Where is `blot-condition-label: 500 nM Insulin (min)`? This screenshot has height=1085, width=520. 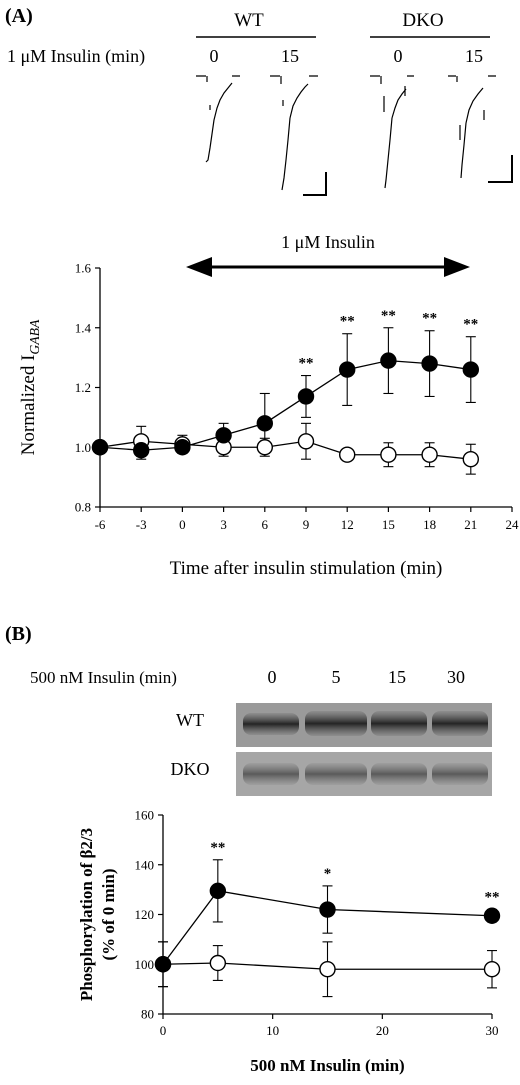 blot-condition-label: 500 nM Insulin (min) is located at coordinates (103, 677).